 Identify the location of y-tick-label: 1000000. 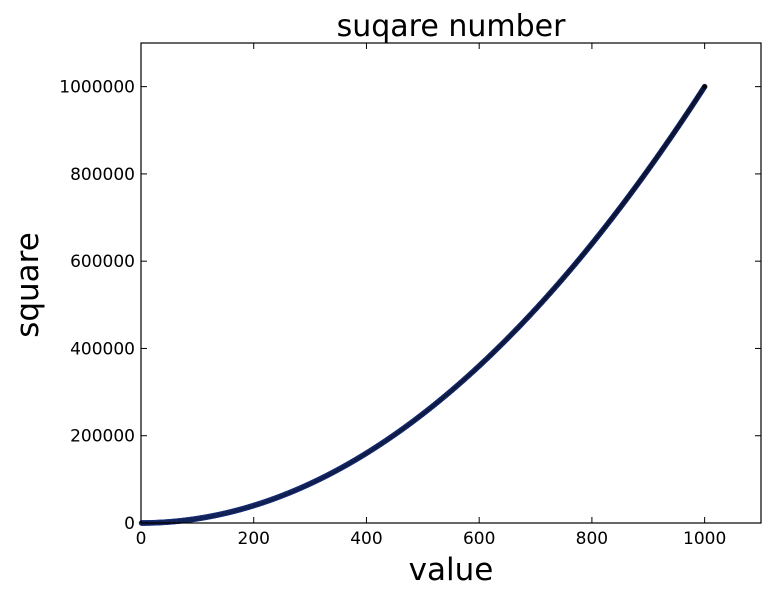
(97, 88).